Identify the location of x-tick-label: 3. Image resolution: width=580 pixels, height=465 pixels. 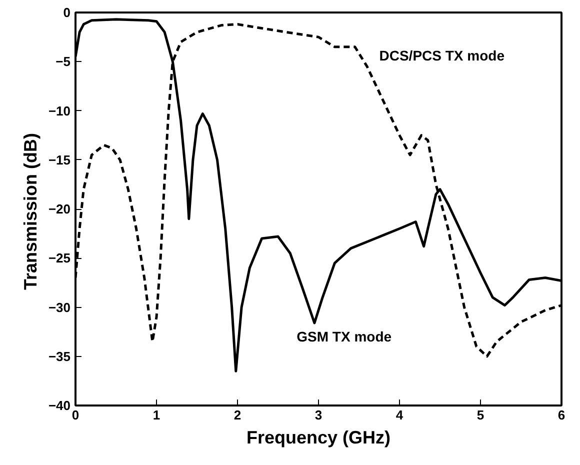
(318, 415).